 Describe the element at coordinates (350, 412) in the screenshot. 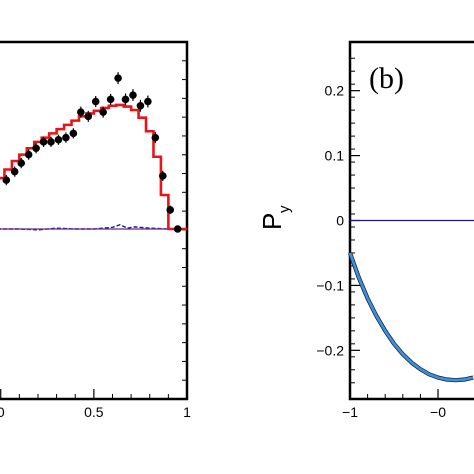

I see `panel-b-x-tick-label: −1` at that location.